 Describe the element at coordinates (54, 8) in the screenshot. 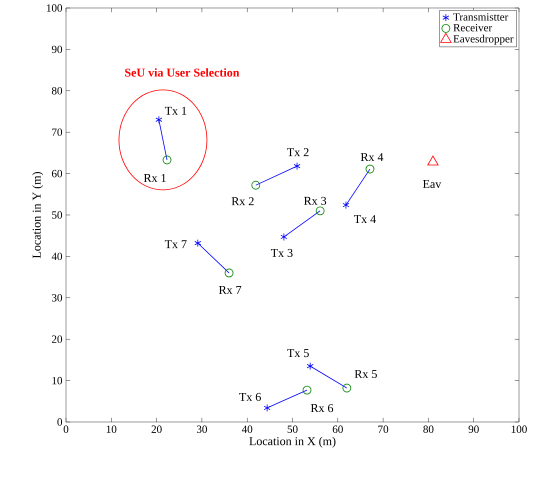

I see `y-tick-label: 100` at that location.